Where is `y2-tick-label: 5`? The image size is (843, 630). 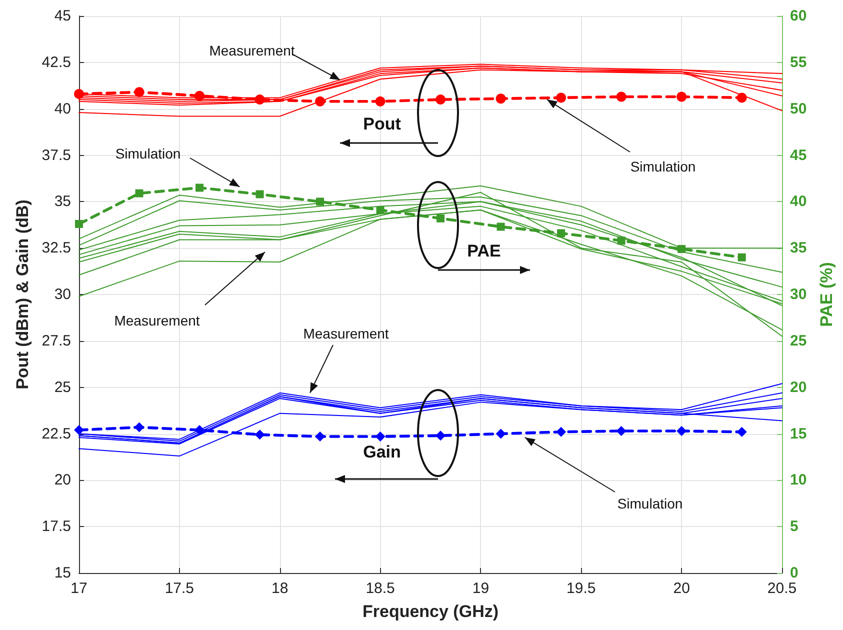
y2-tick-label: 5 is located at coordinates (794, 527).